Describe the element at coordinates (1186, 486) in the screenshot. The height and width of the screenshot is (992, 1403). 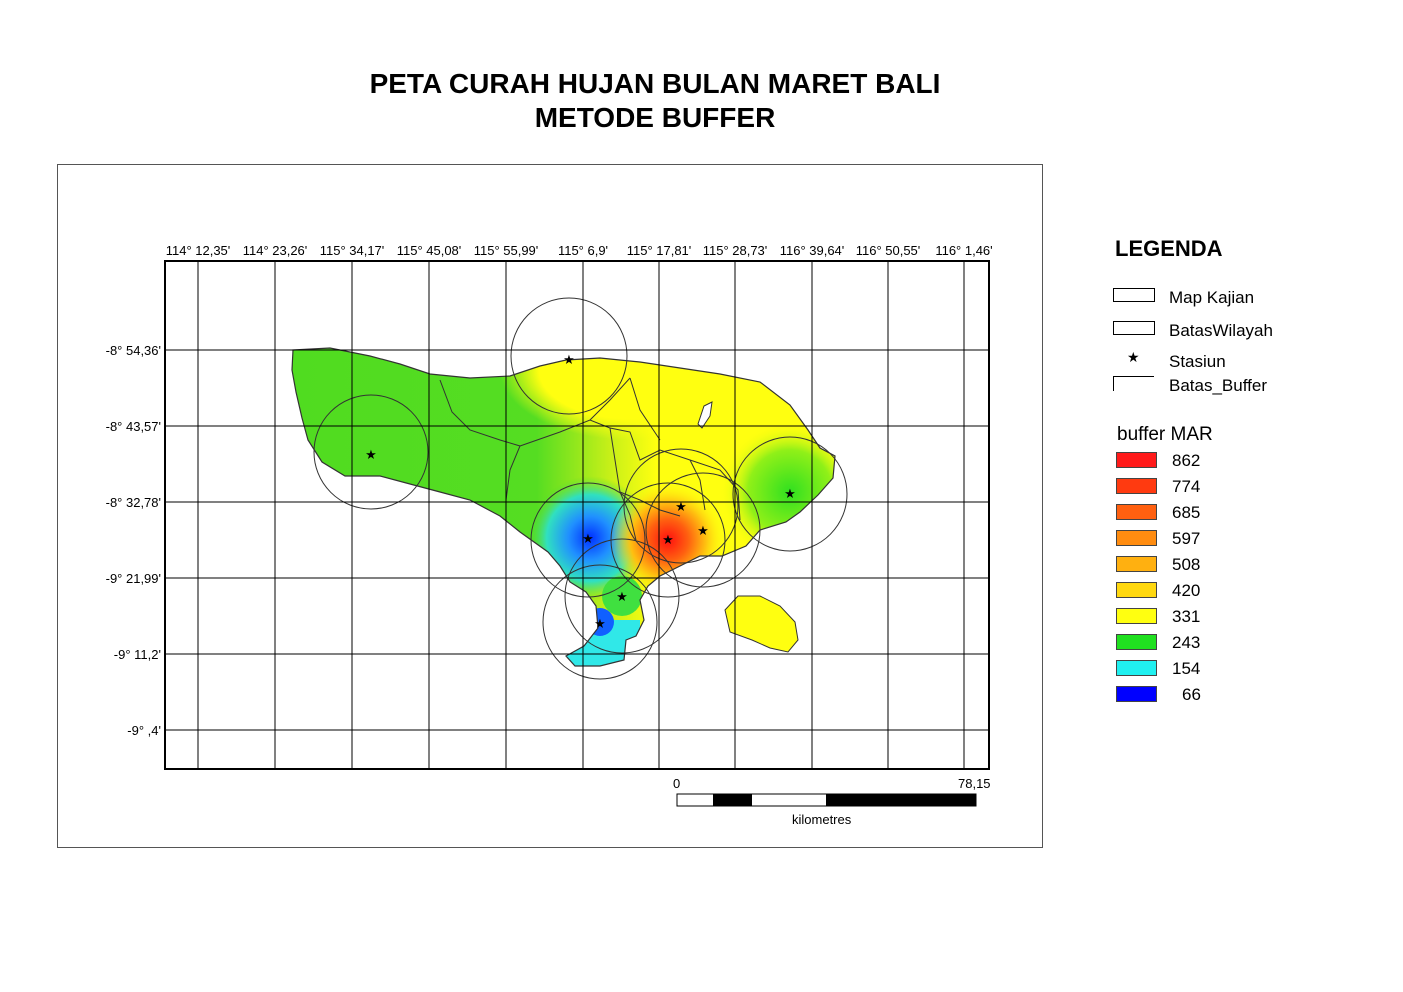
I see `class-value-label: 774` at that location.